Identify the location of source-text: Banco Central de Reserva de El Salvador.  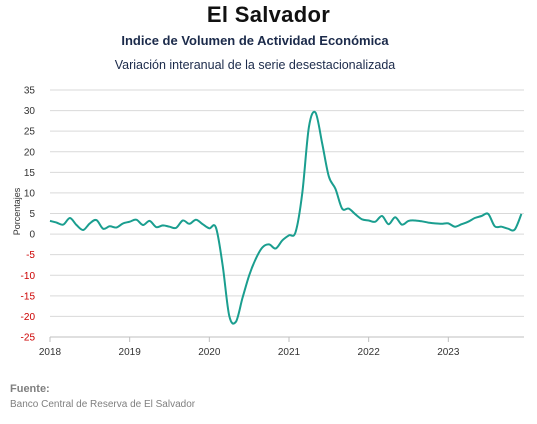
(103, 404).